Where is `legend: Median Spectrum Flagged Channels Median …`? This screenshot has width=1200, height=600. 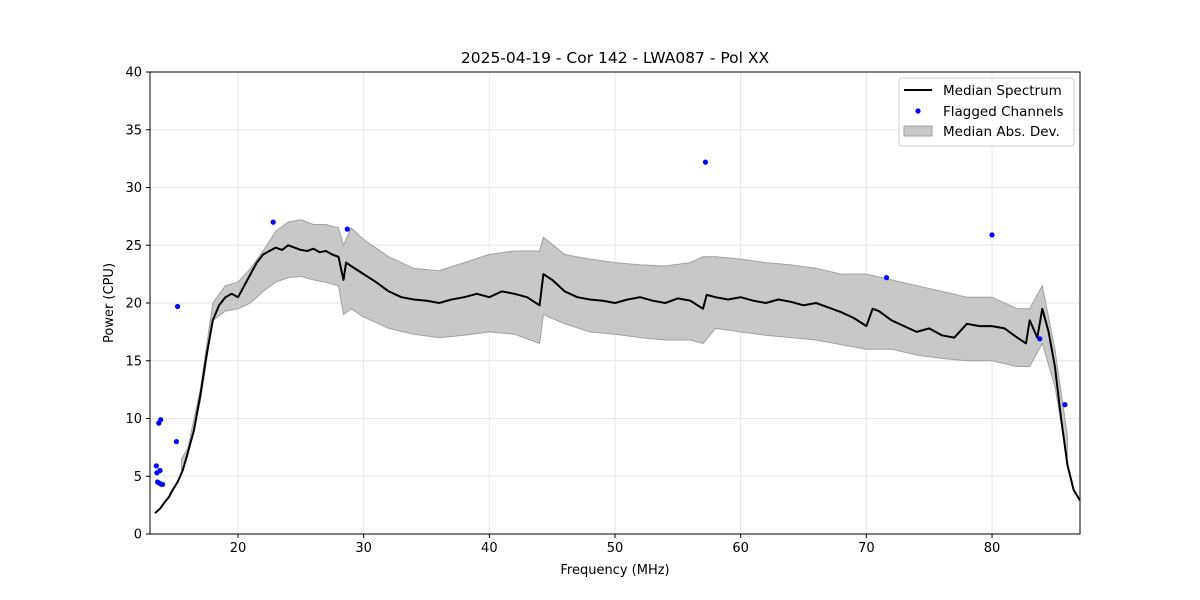 legend: Median Spectrum Flagged Channels Median … is located at coordinates (986, 112).